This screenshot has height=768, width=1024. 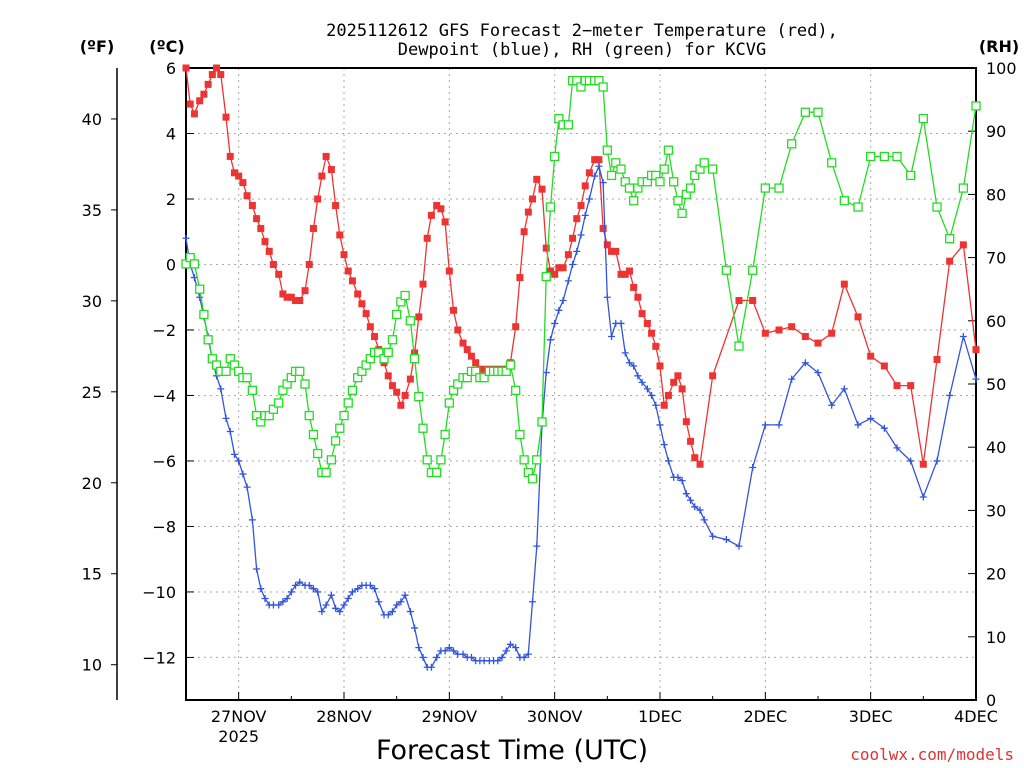 I want to click on rh-unit-label: (RH), so click(x=999, y=46).